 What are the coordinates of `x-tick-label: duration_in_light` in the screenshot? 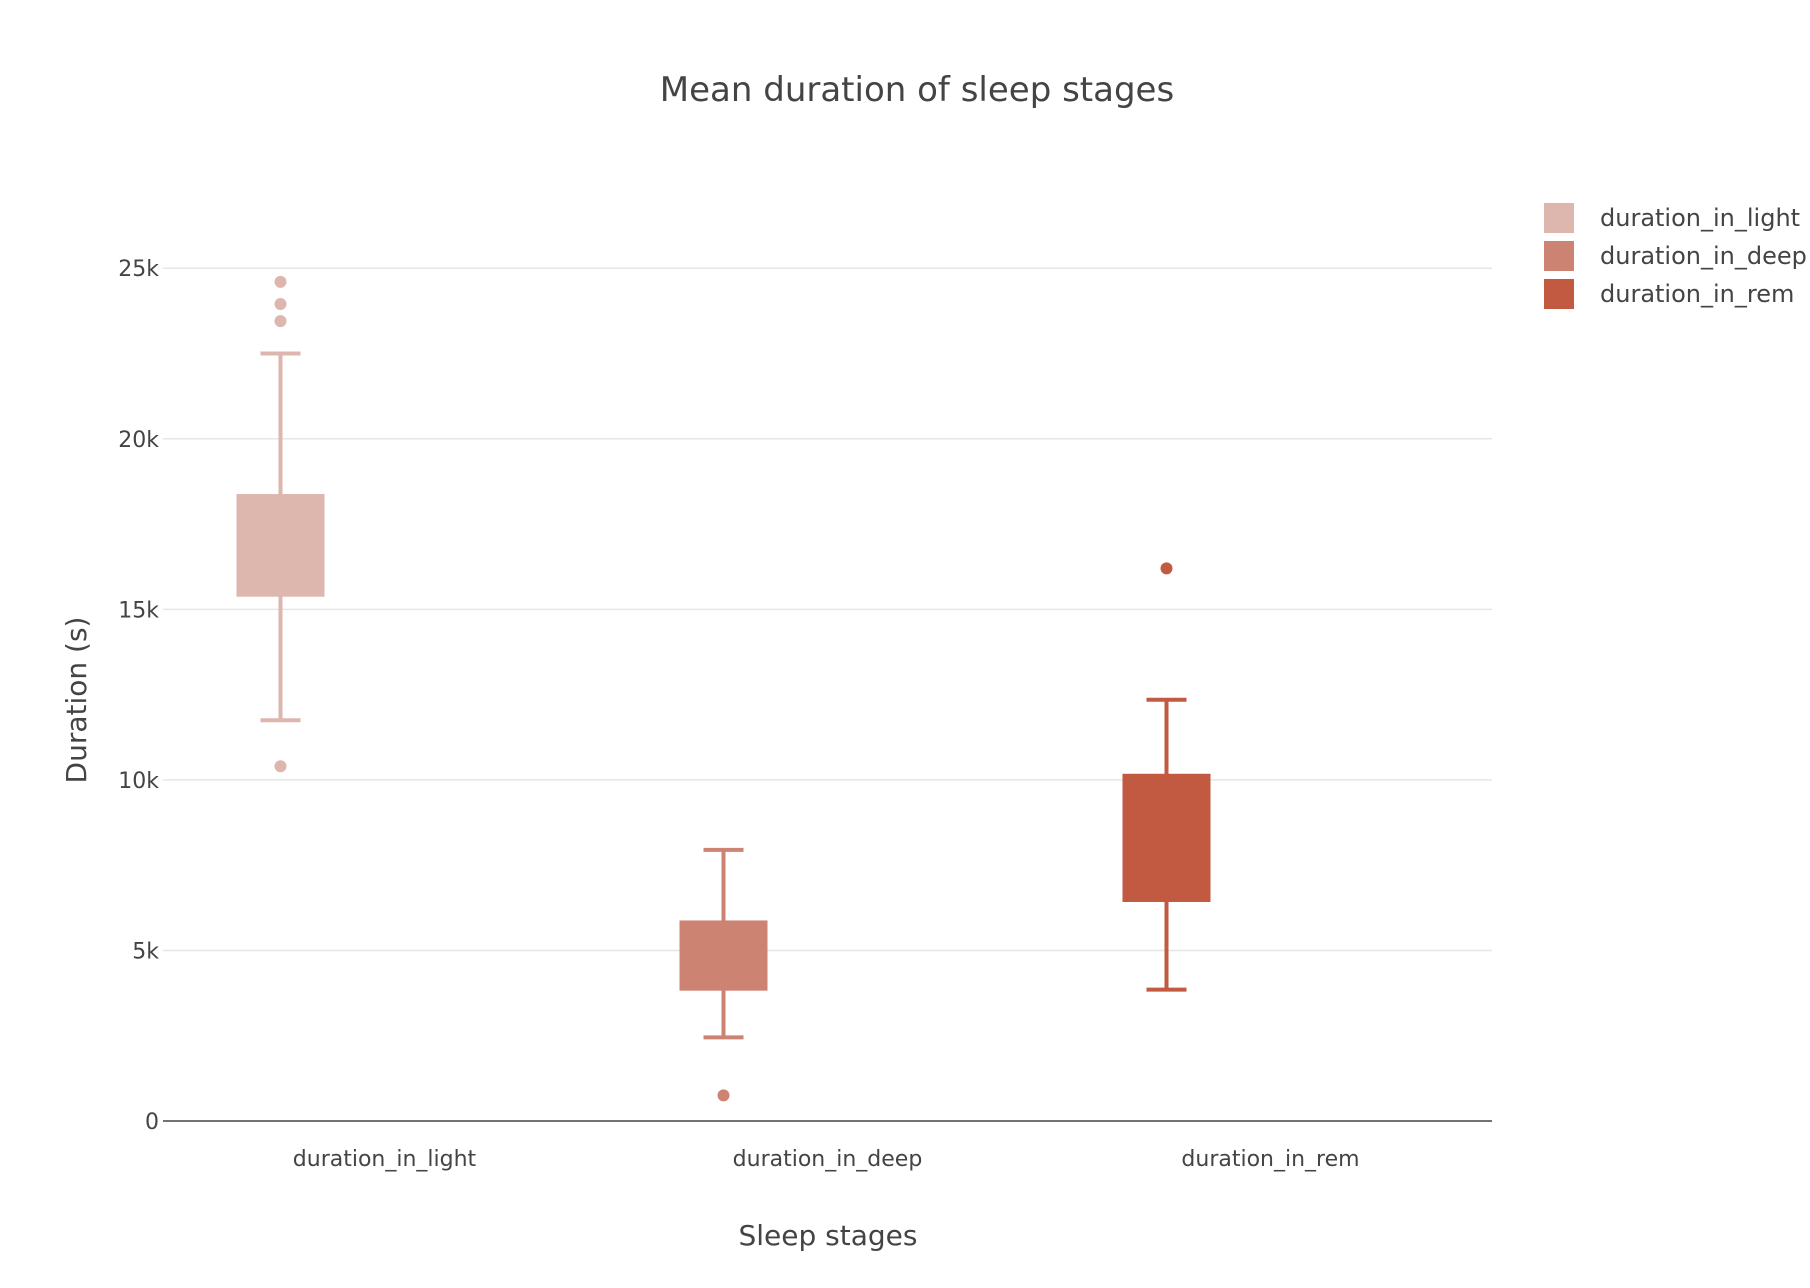 It's located at (385, 1159).